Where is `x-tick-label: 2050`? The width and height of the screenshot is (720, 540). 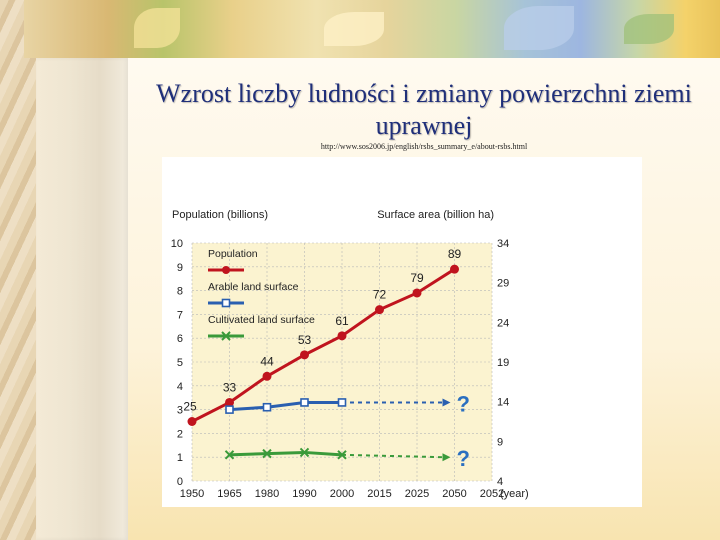 x-tick-label: 2050 is located at coordinates (454, 494).